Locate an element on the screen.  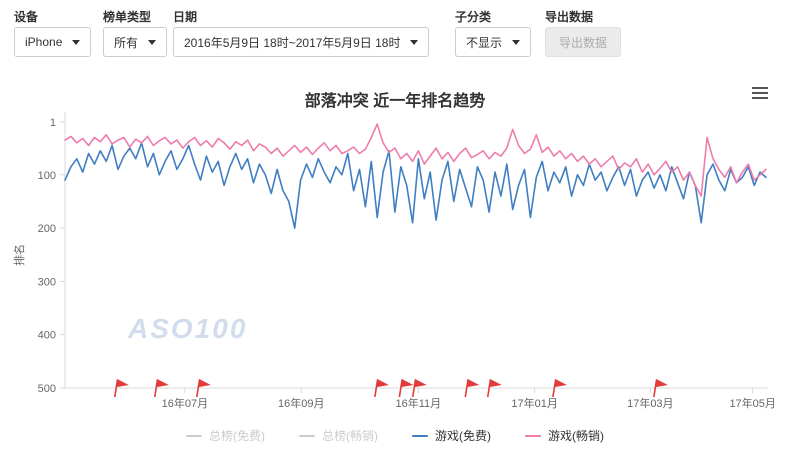
y-tick-label: 100 is located at coordinates (47, 176).